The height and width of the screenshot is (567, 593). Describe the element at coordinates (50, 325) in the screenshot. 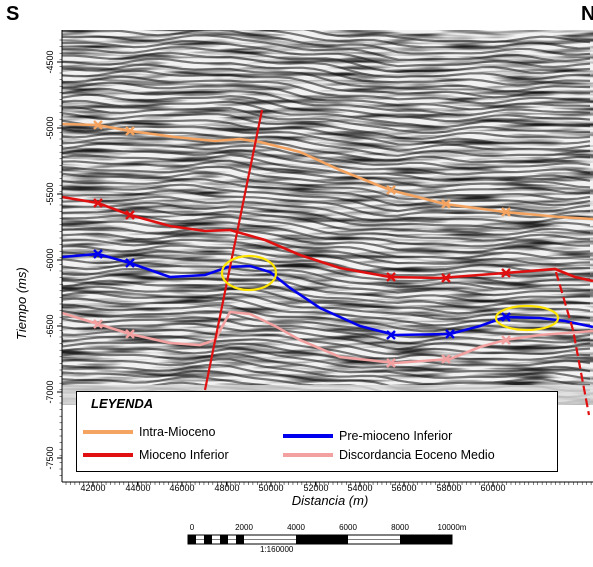

I see `y-tick-label: -6500` at that location.